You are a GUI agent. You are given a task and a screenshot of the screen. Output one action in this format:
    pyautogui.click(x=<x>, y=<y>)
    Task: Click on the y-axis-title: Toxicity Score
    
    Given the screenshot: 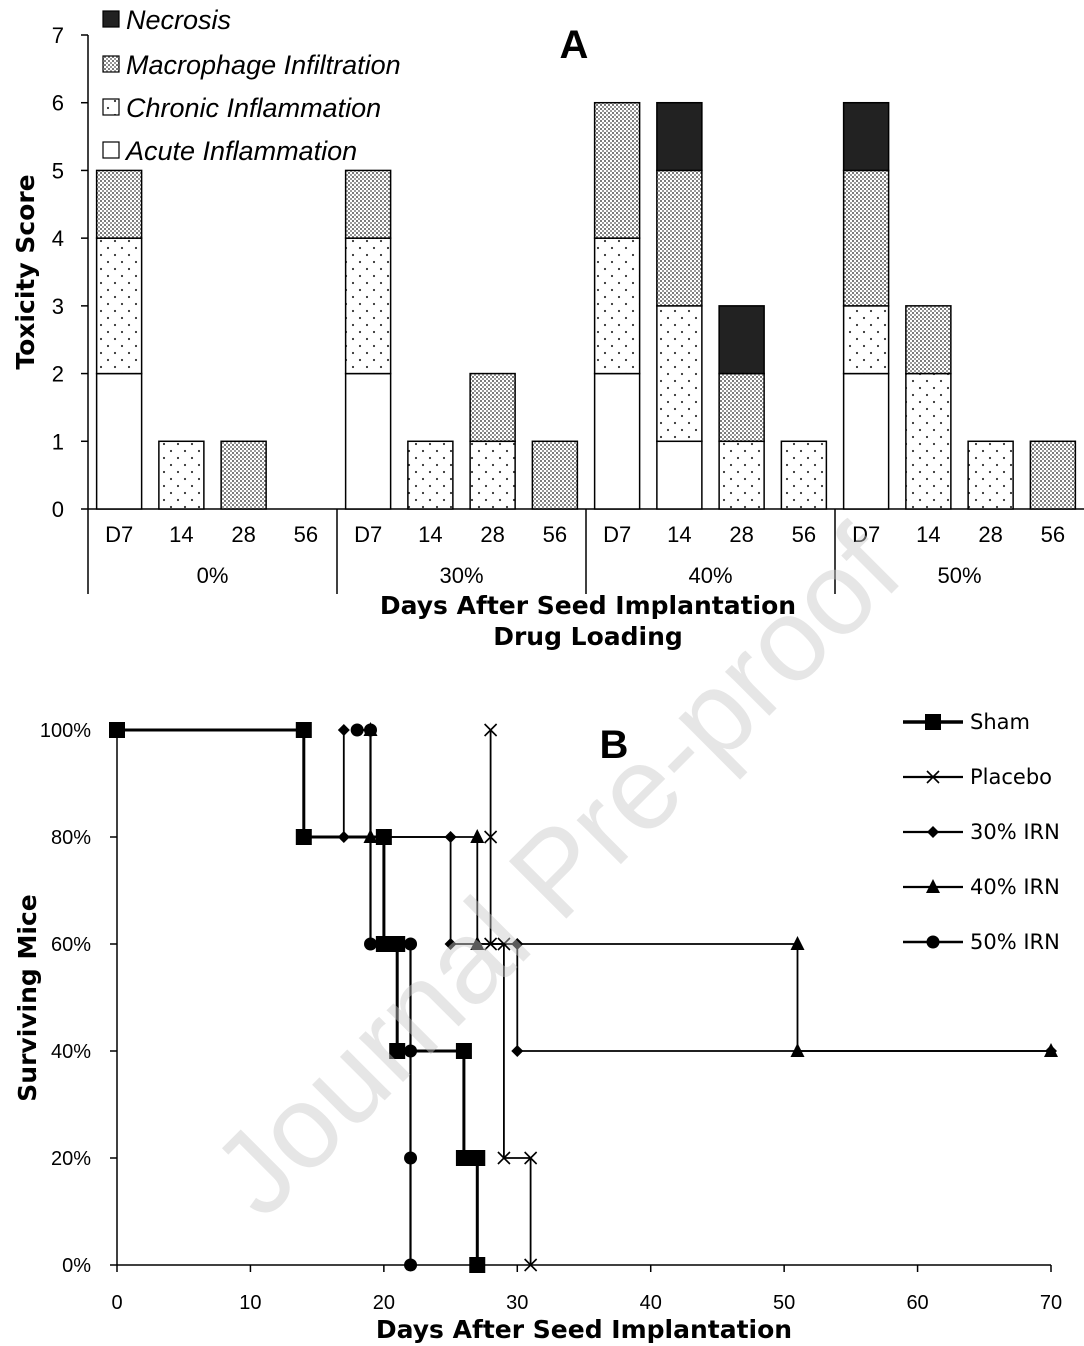 What is the action you would take?
    pyautogui.click(x=25, y=271)
    